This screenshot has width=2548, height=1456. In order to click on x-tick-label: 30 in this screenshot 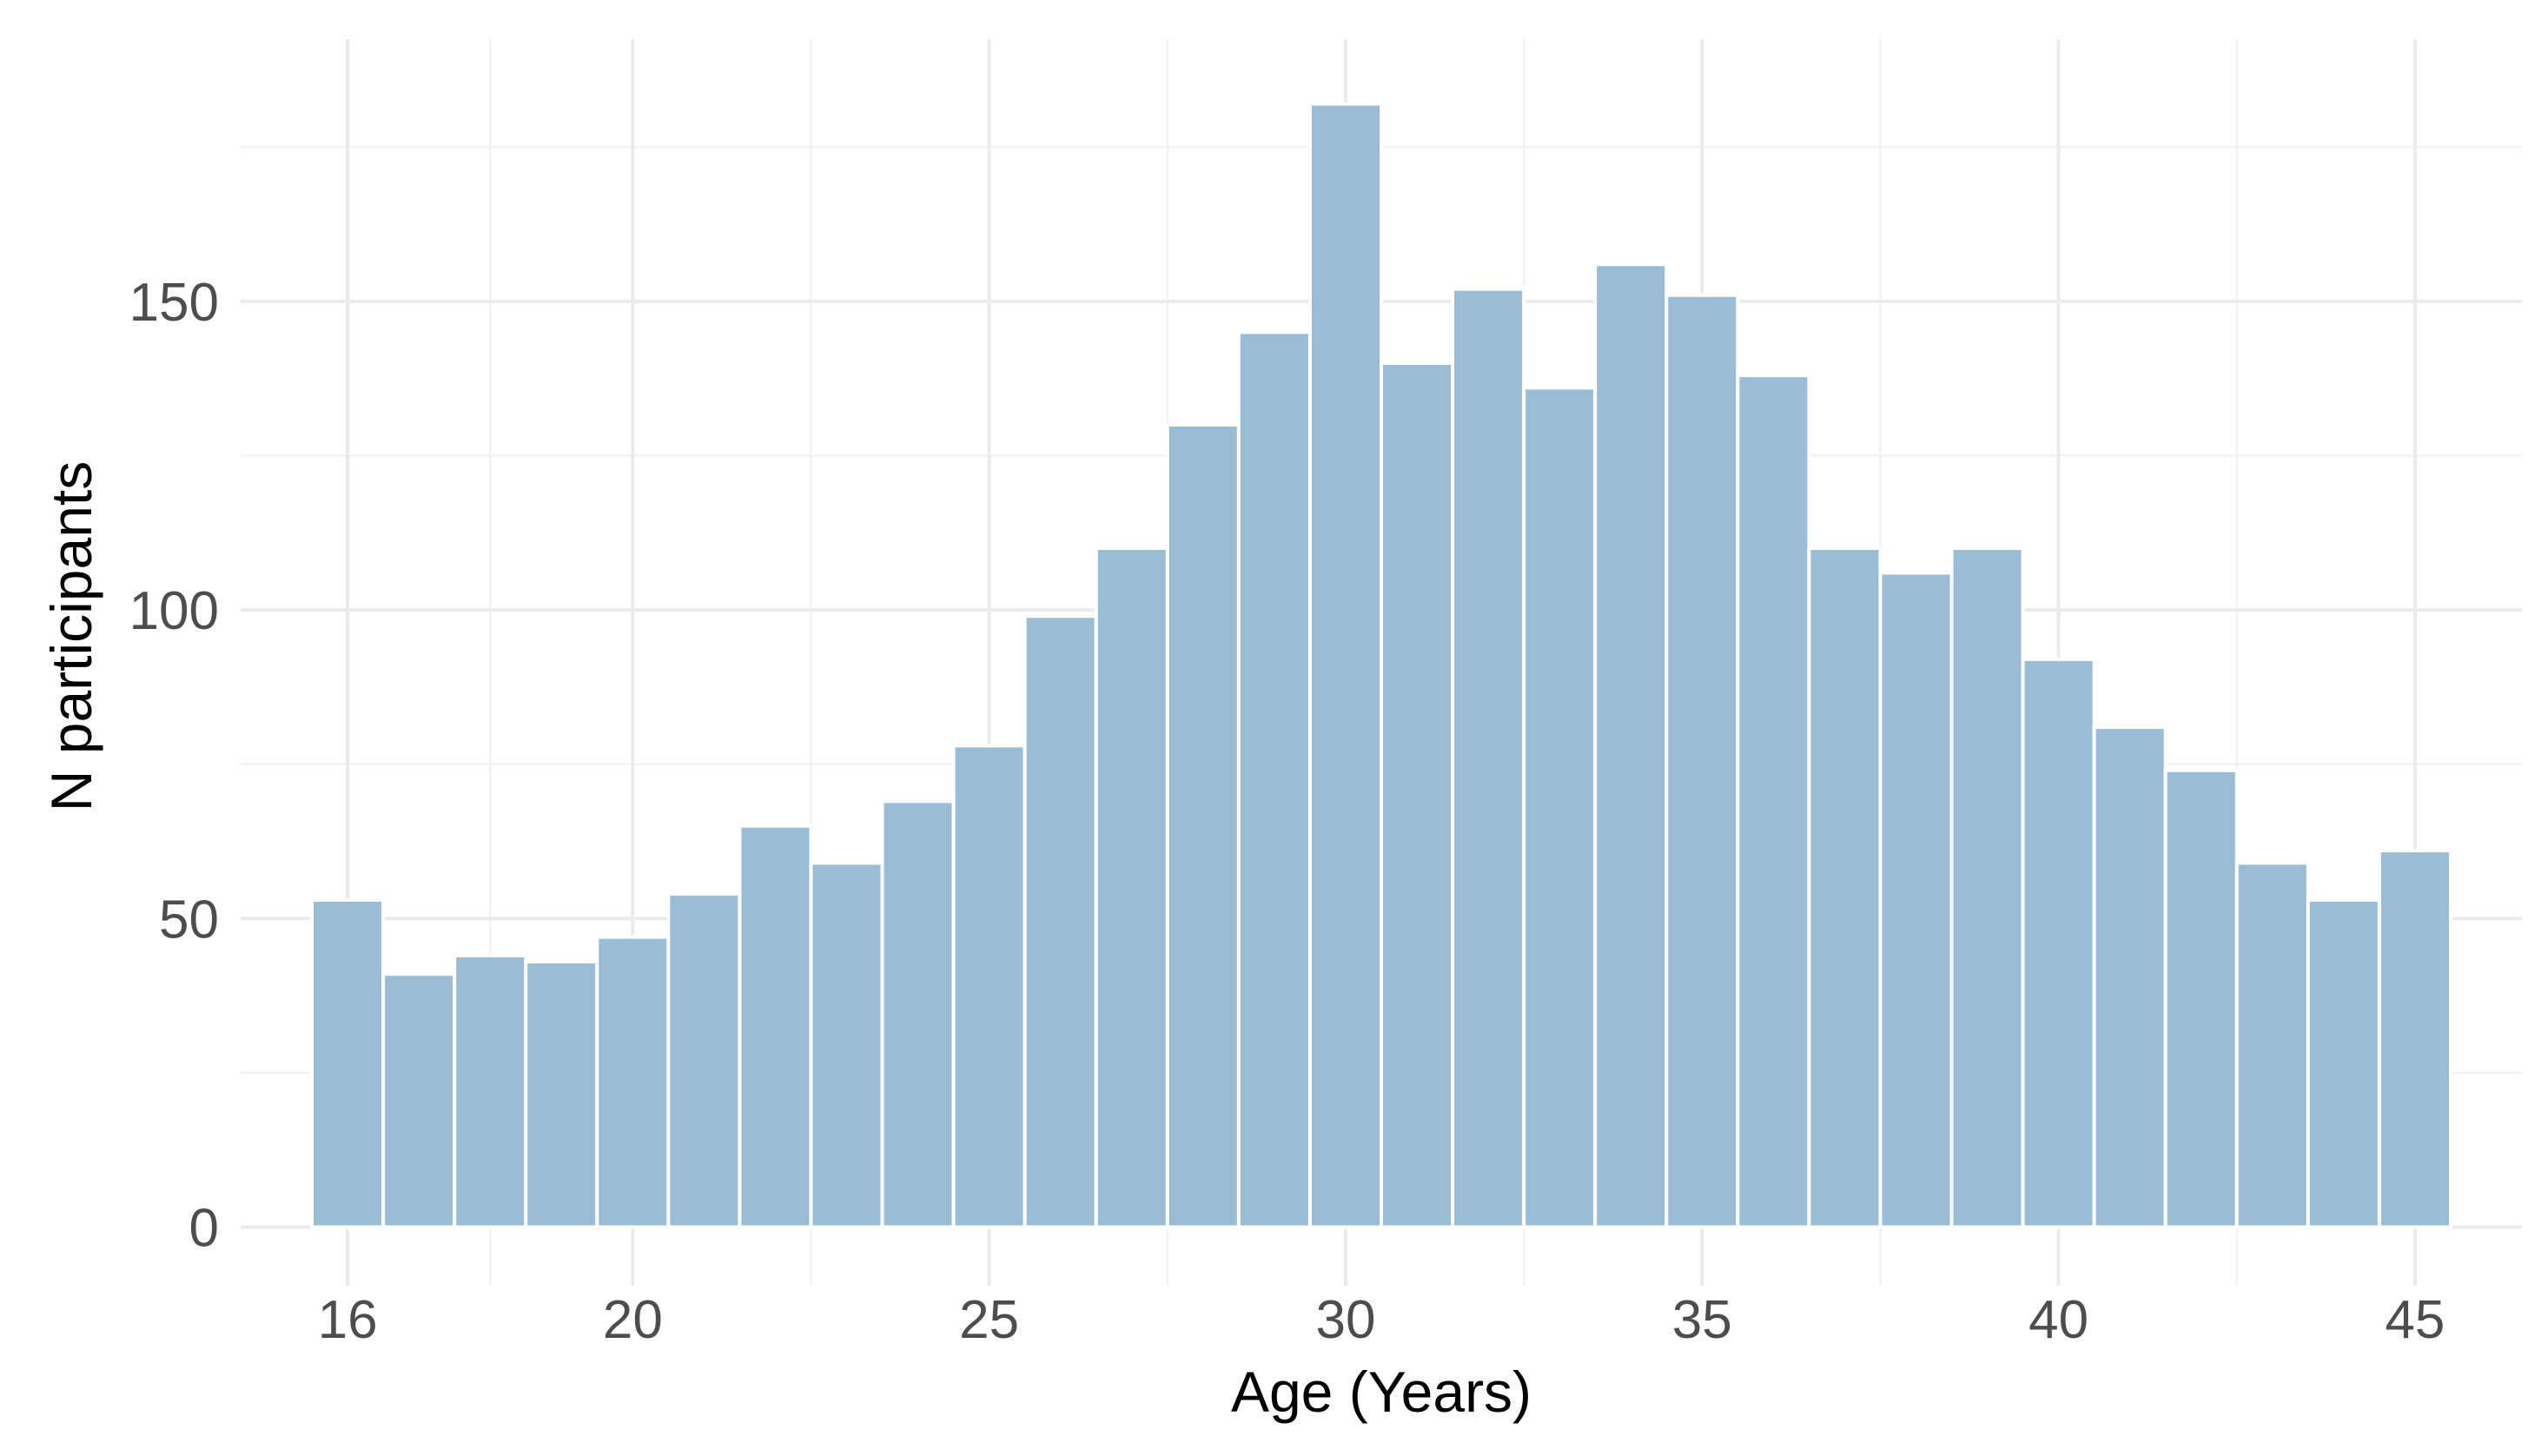, I will do `click(1345, 1320)`.